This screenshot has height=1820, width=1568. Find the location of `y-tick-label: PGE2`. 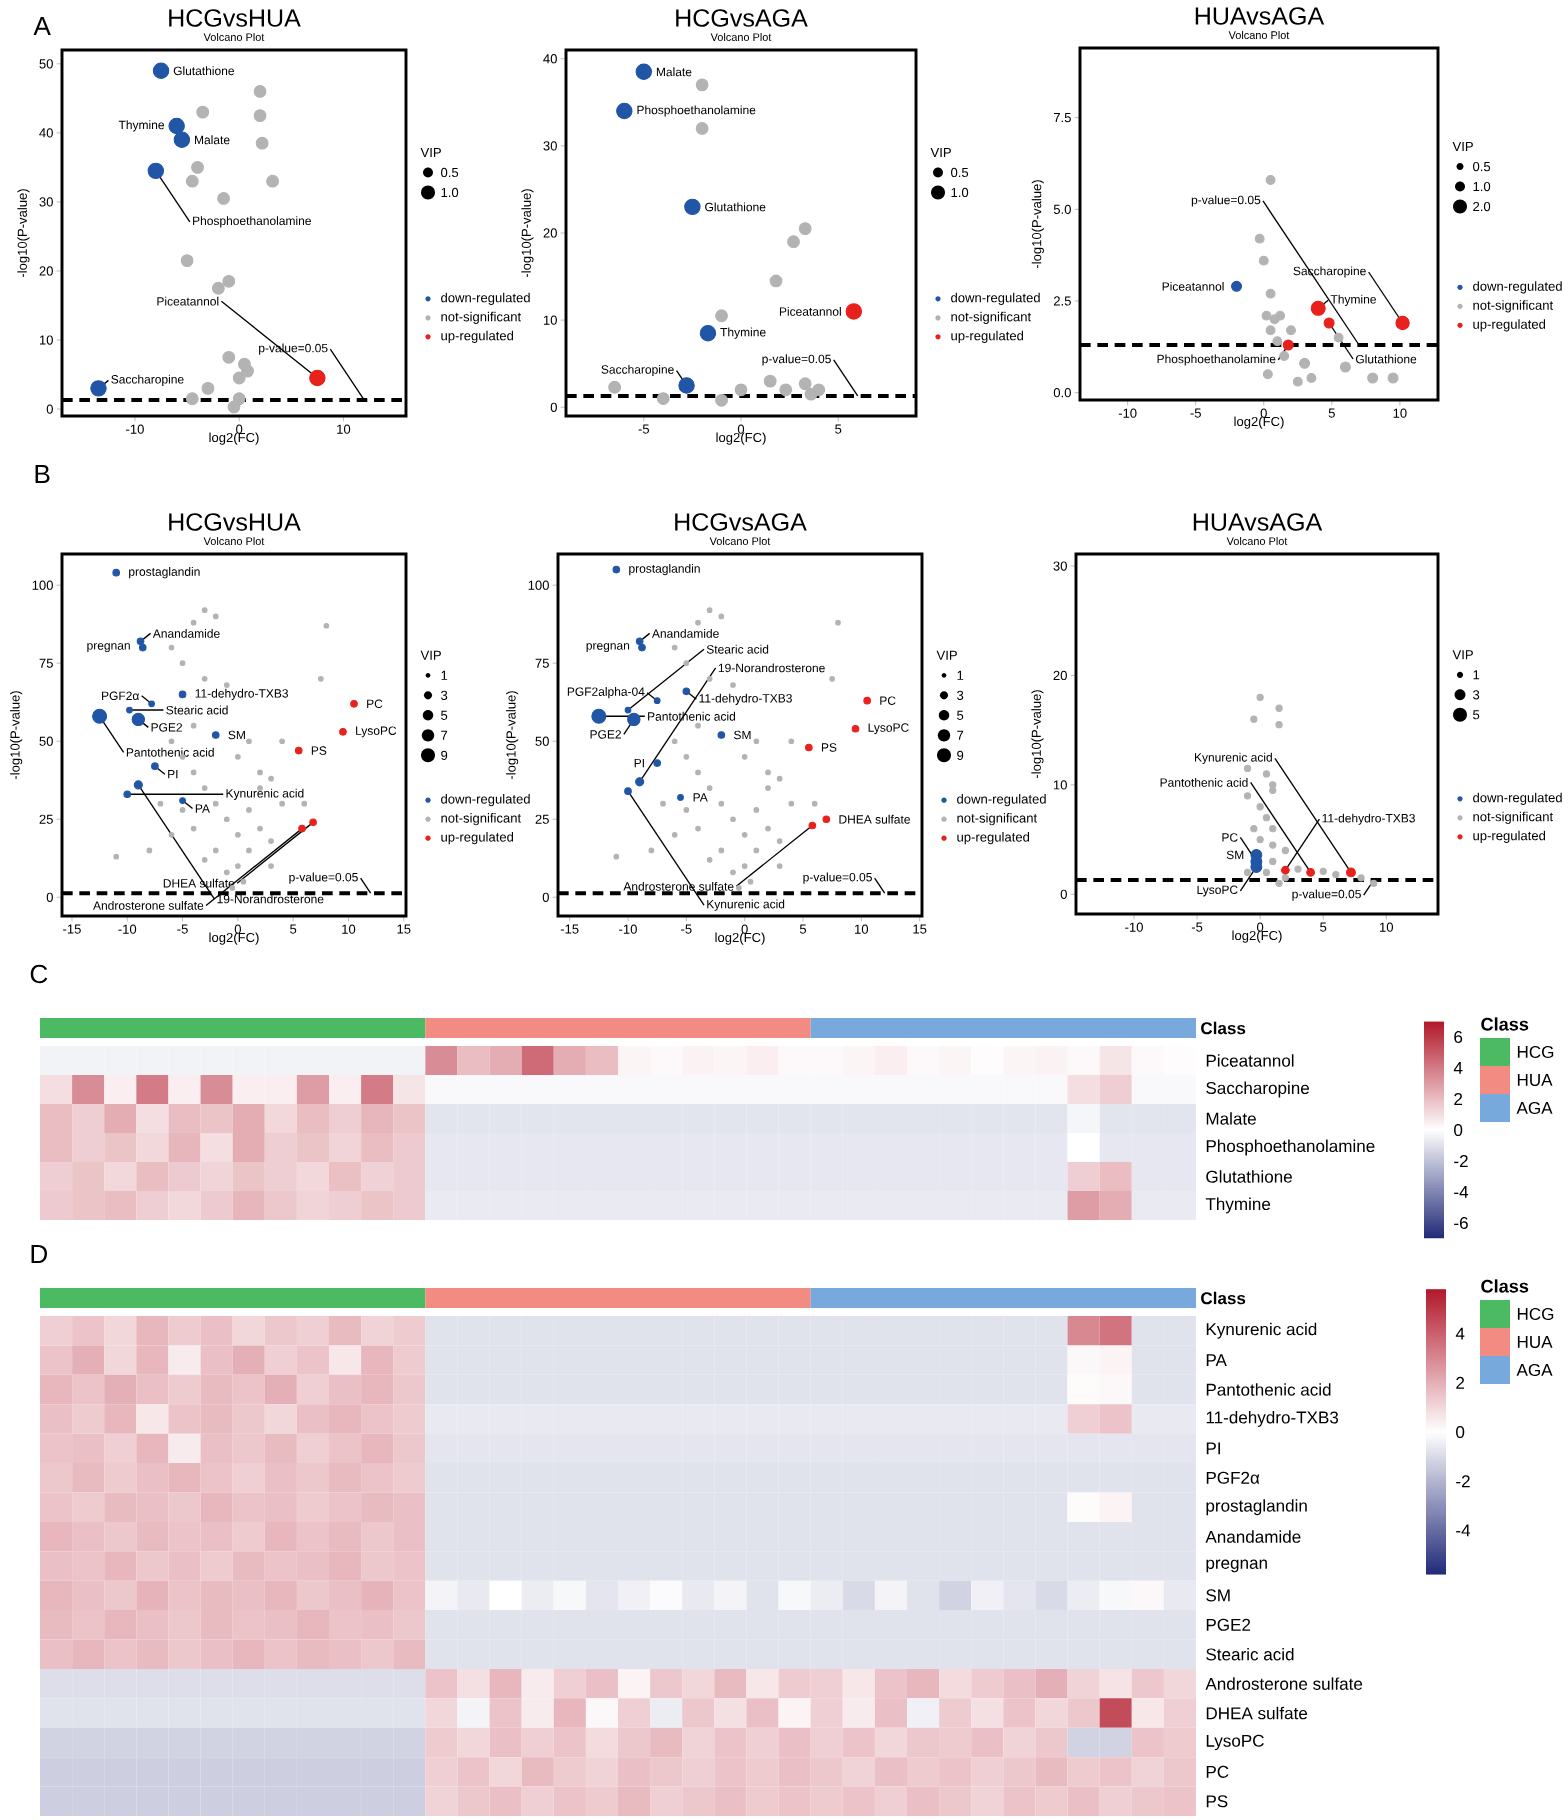

y-tick-label: PGE2 is located at coordinates (1228, 1624).